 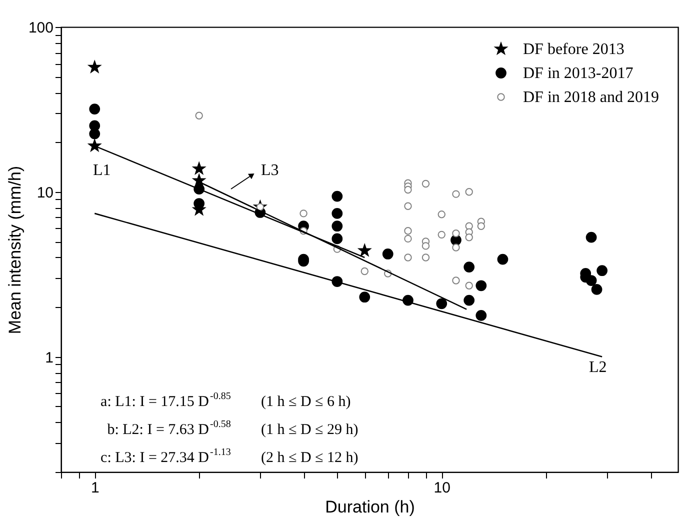 What do you see at coordinates (45, 193) in the screenshot?
I see `y-tick-label: 10` at bounding box center [45, 193].